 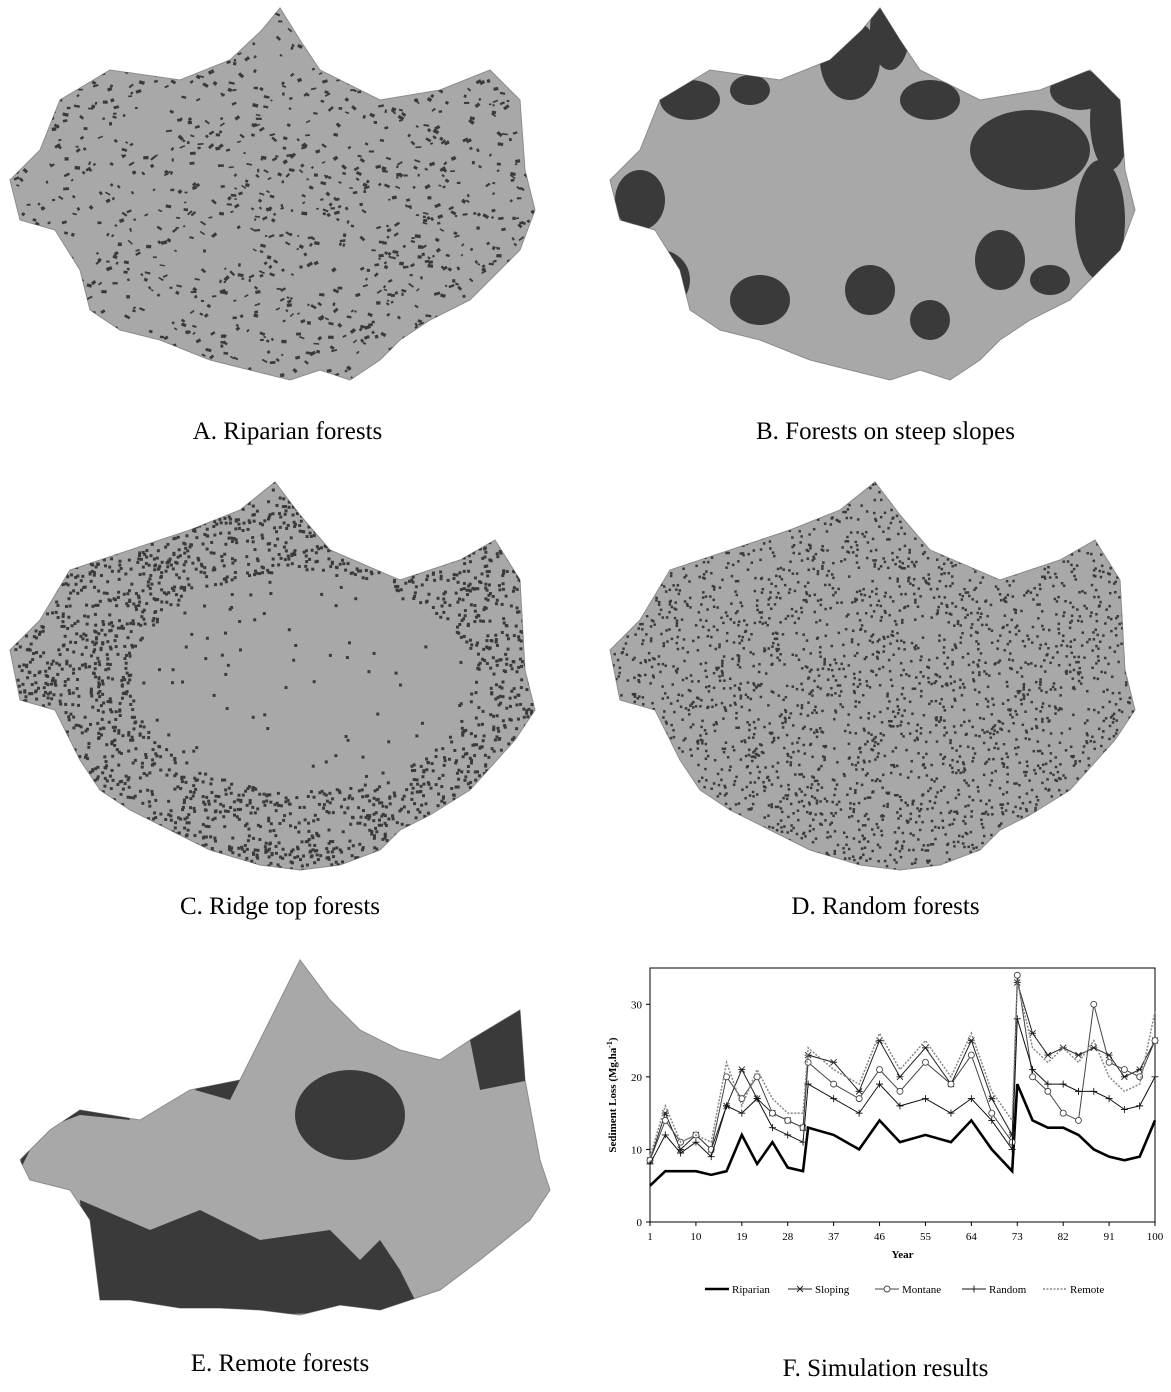 What do you see at coordinates (1018, 1237) in the screenshot?
I see `x-tick-label: 73` at bounding box center [1018, 1237].